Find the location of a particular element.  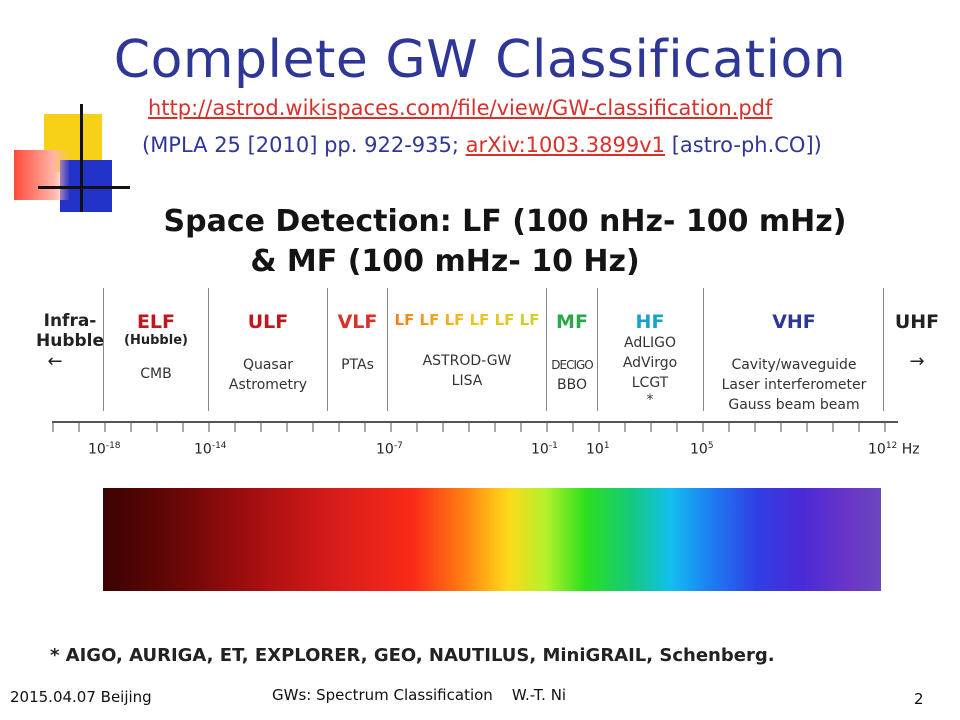

tick-label-1e5: 105 is located at coordinates (702, 449).